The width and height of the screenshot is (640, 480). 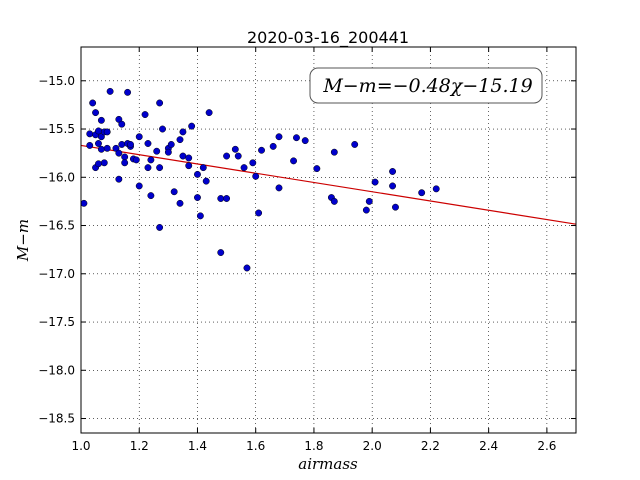 I want to click on fit-equation-box: M−m=−0.48χ−15.19, so click(x=426, y=85).